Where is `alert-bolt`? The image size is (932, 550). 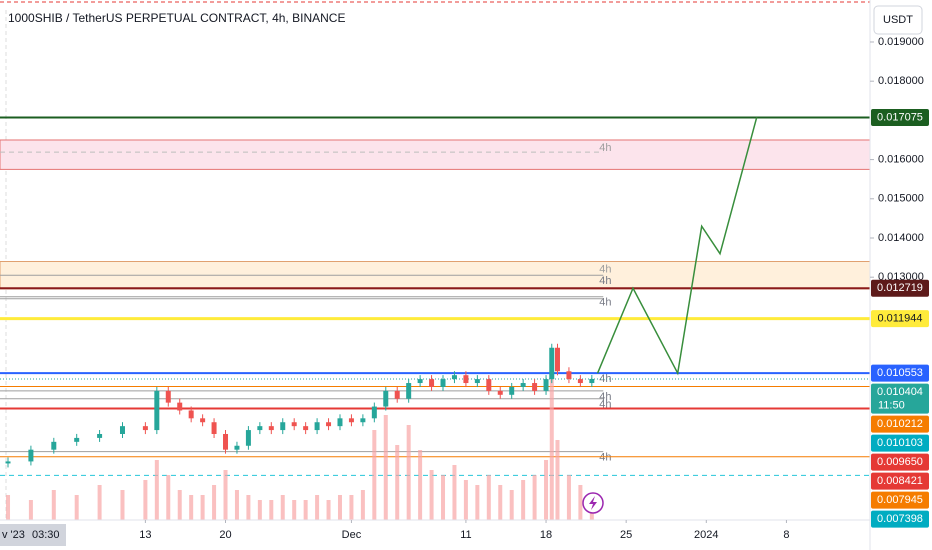 alert-bolt is located at coordinates (593, 503).